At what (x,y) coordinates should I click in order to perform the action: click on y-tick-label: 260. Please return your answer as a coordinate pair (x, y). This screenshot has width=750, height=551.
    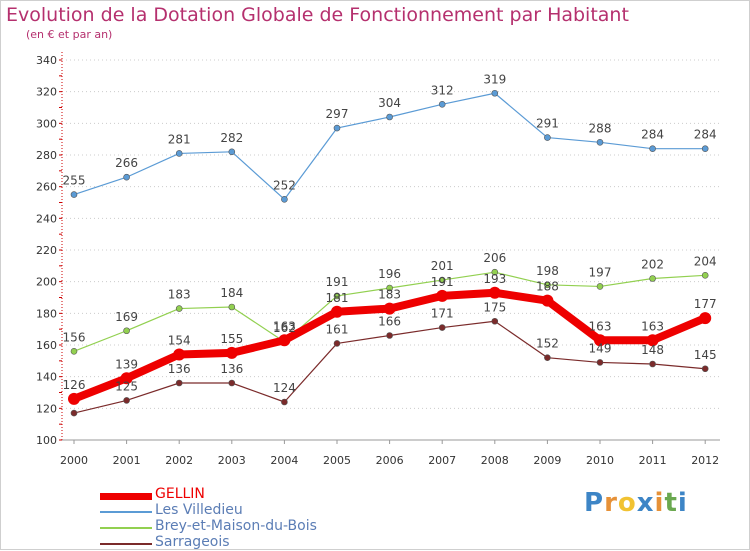
    Looking at the image, I should click on (46, 187).